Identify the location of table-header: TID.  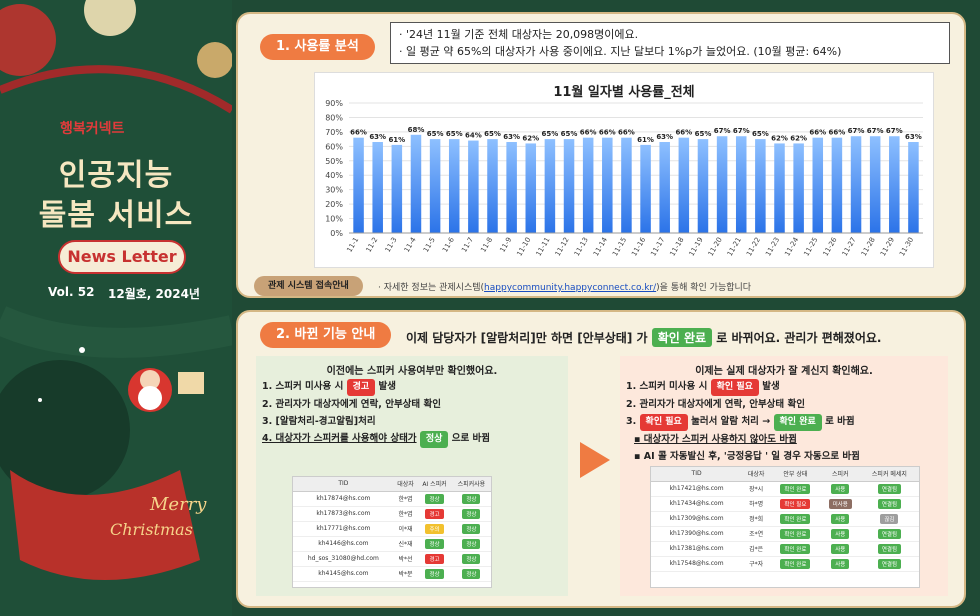
(697, 474).